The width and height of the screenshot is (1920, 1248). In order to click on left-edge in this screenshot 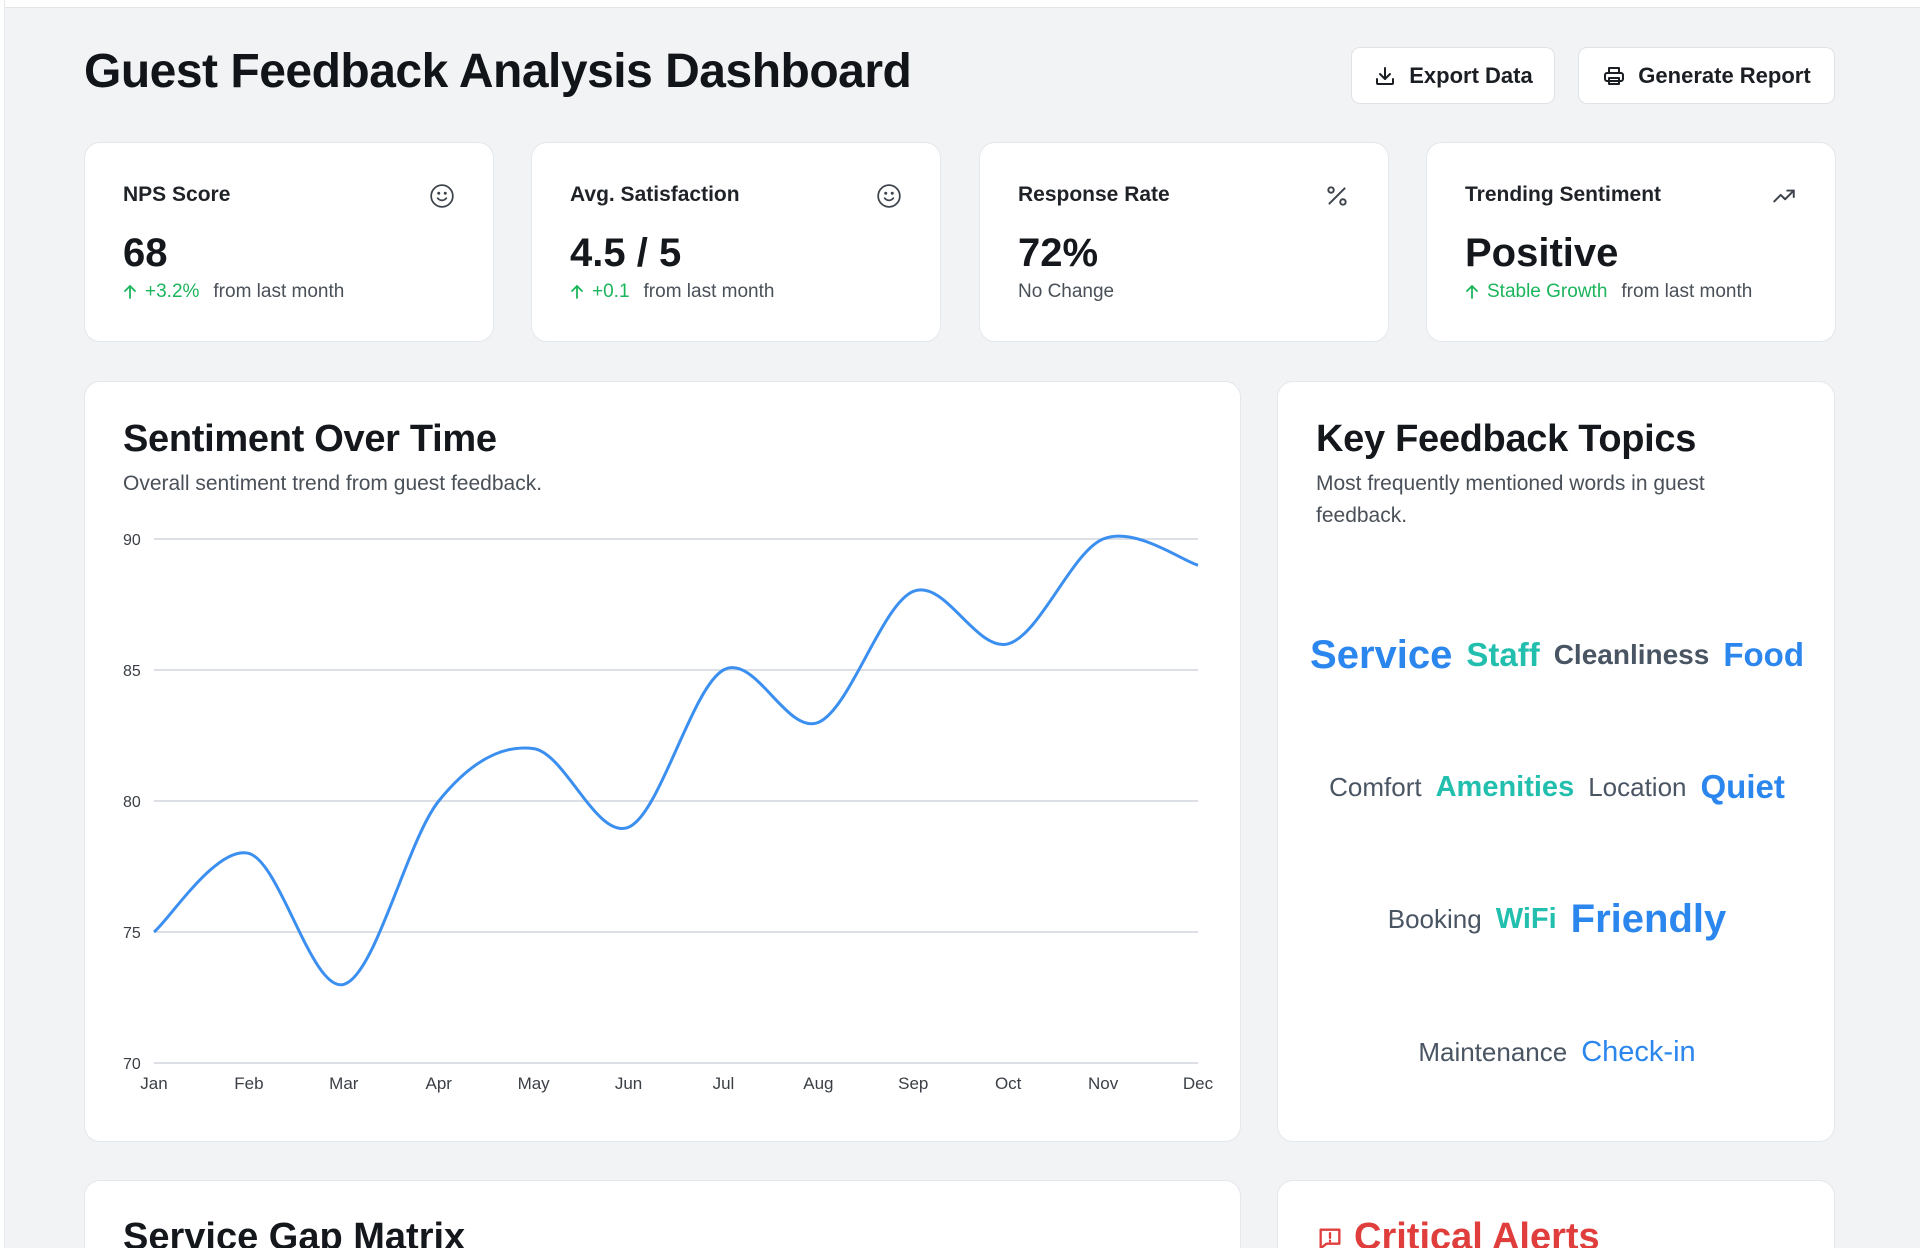, I will do `click(2, 624)`.